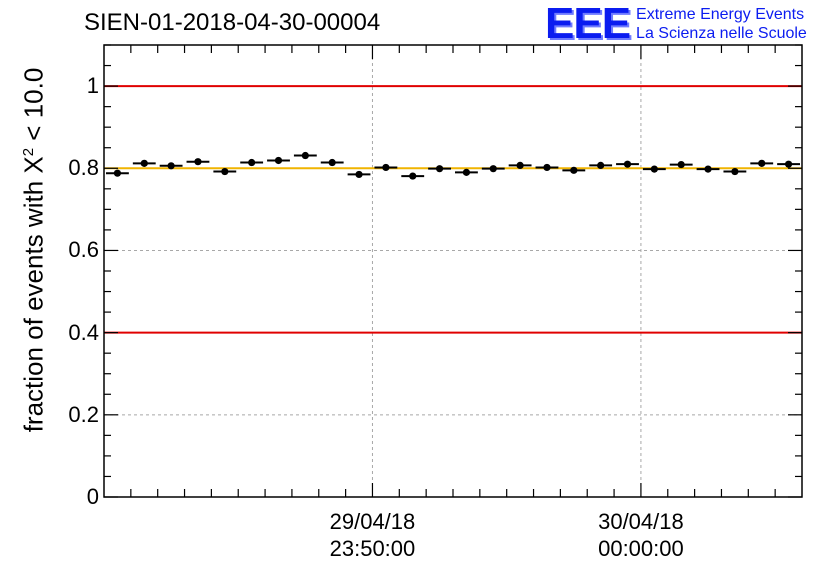 Image resolution: width=836 pixels, height=572 pixels. What do you see at coordinates (588, 24) in the screenshot?
I see `eee-logo-mark: EEE` at bounding box center [588, 24].